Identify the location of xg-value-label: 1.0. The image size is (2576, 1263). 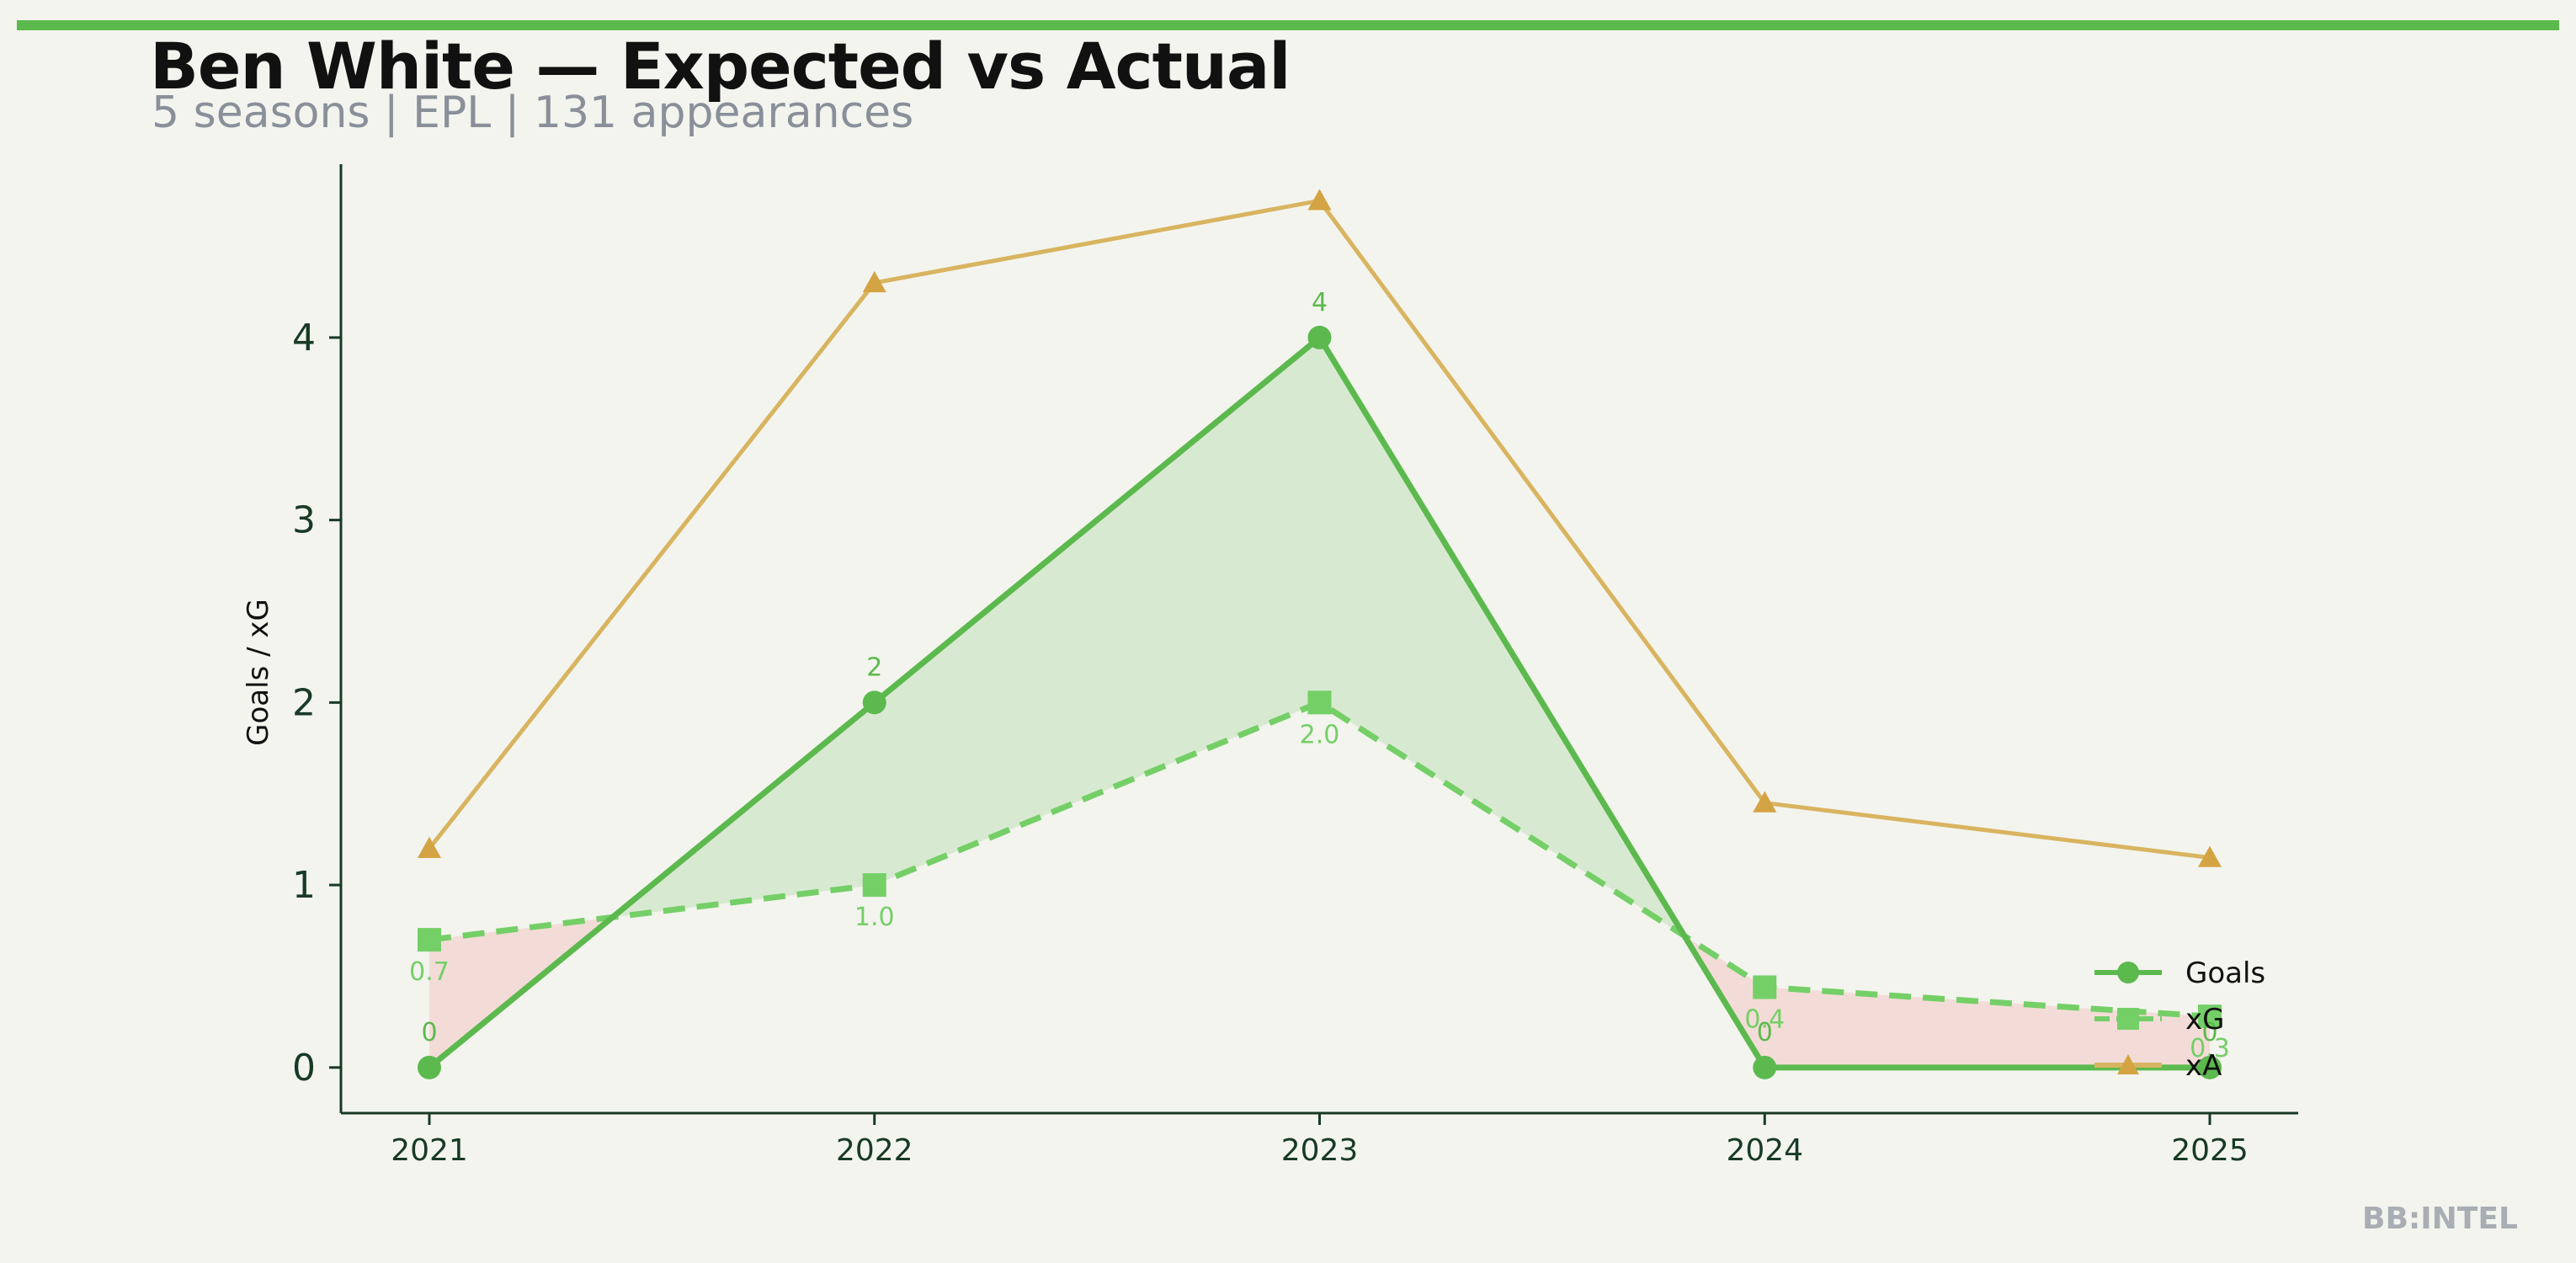
(874, 917).